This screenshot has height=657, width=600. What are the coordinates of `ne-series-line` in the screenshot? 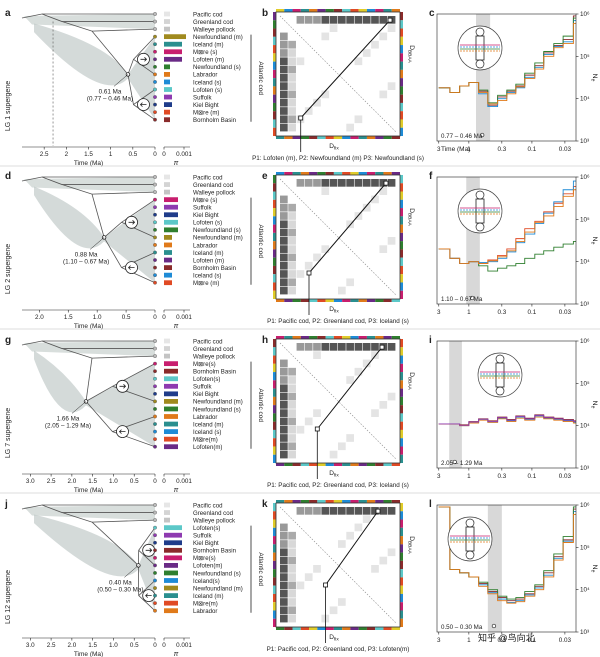 It's located at (507, 63).